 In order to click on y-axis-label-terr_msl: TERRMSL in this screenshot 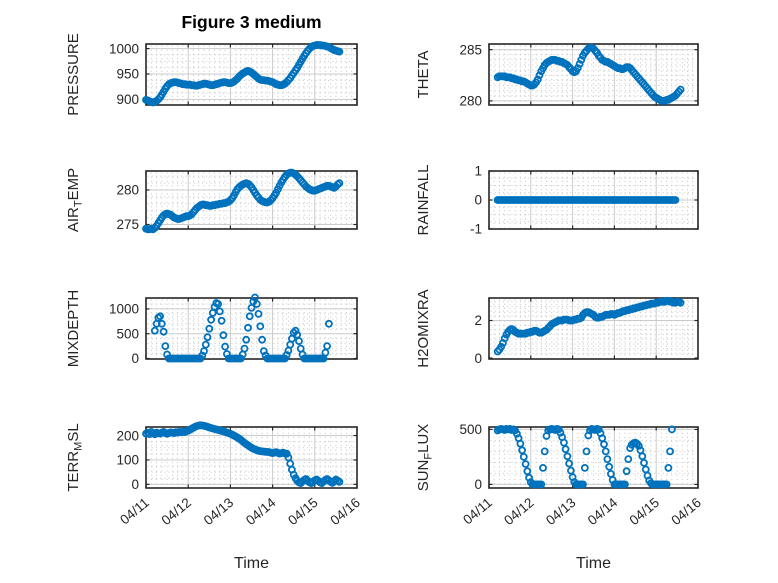, I will do `click(75, 457)`.